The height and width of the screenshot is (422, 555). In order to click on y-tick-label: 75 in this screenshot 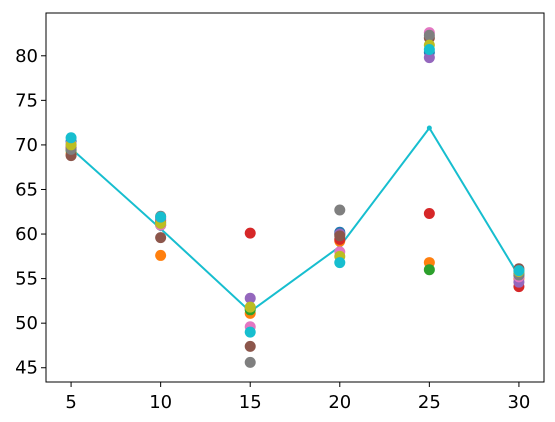, I will do `click(26, 100)`.